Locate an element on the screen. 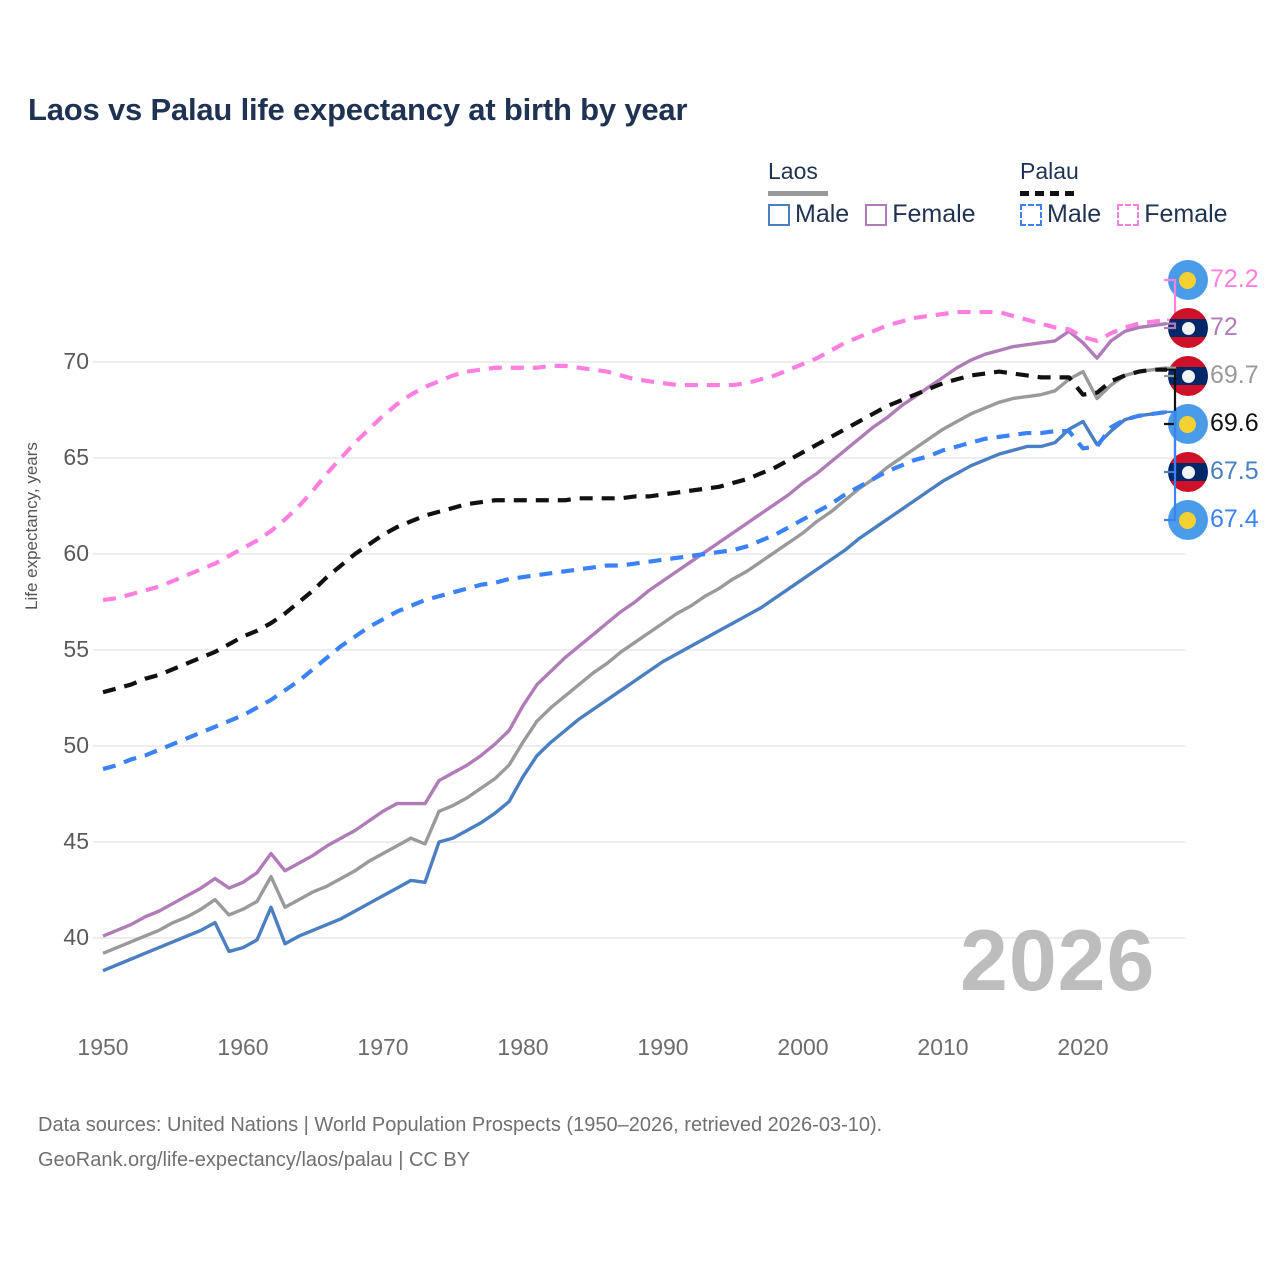  y-axis-tick-label: 55 is located at coordinates (76, 649).